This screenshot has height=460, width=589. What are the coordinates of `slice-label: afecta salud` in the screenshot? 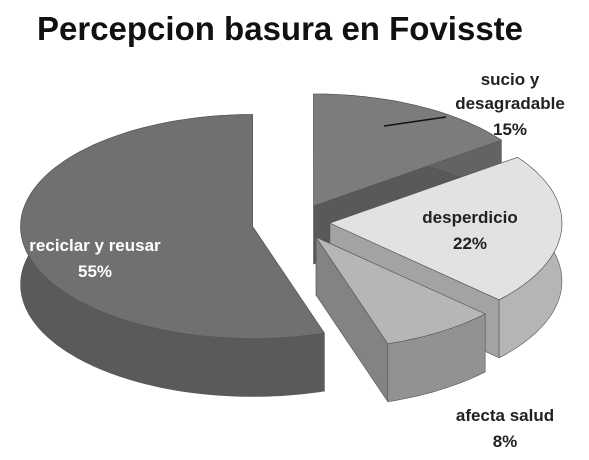 It's located at (505, 415).